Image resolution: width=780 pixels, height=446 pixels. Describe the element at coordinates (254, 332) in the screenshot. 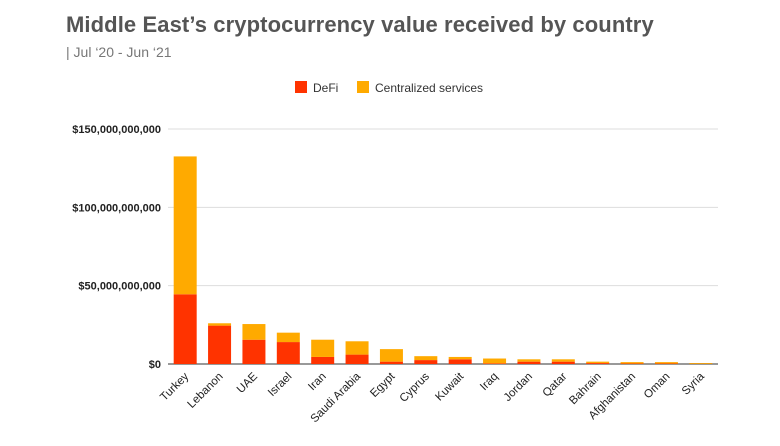

I see `bar-centralized-uae` at that location.